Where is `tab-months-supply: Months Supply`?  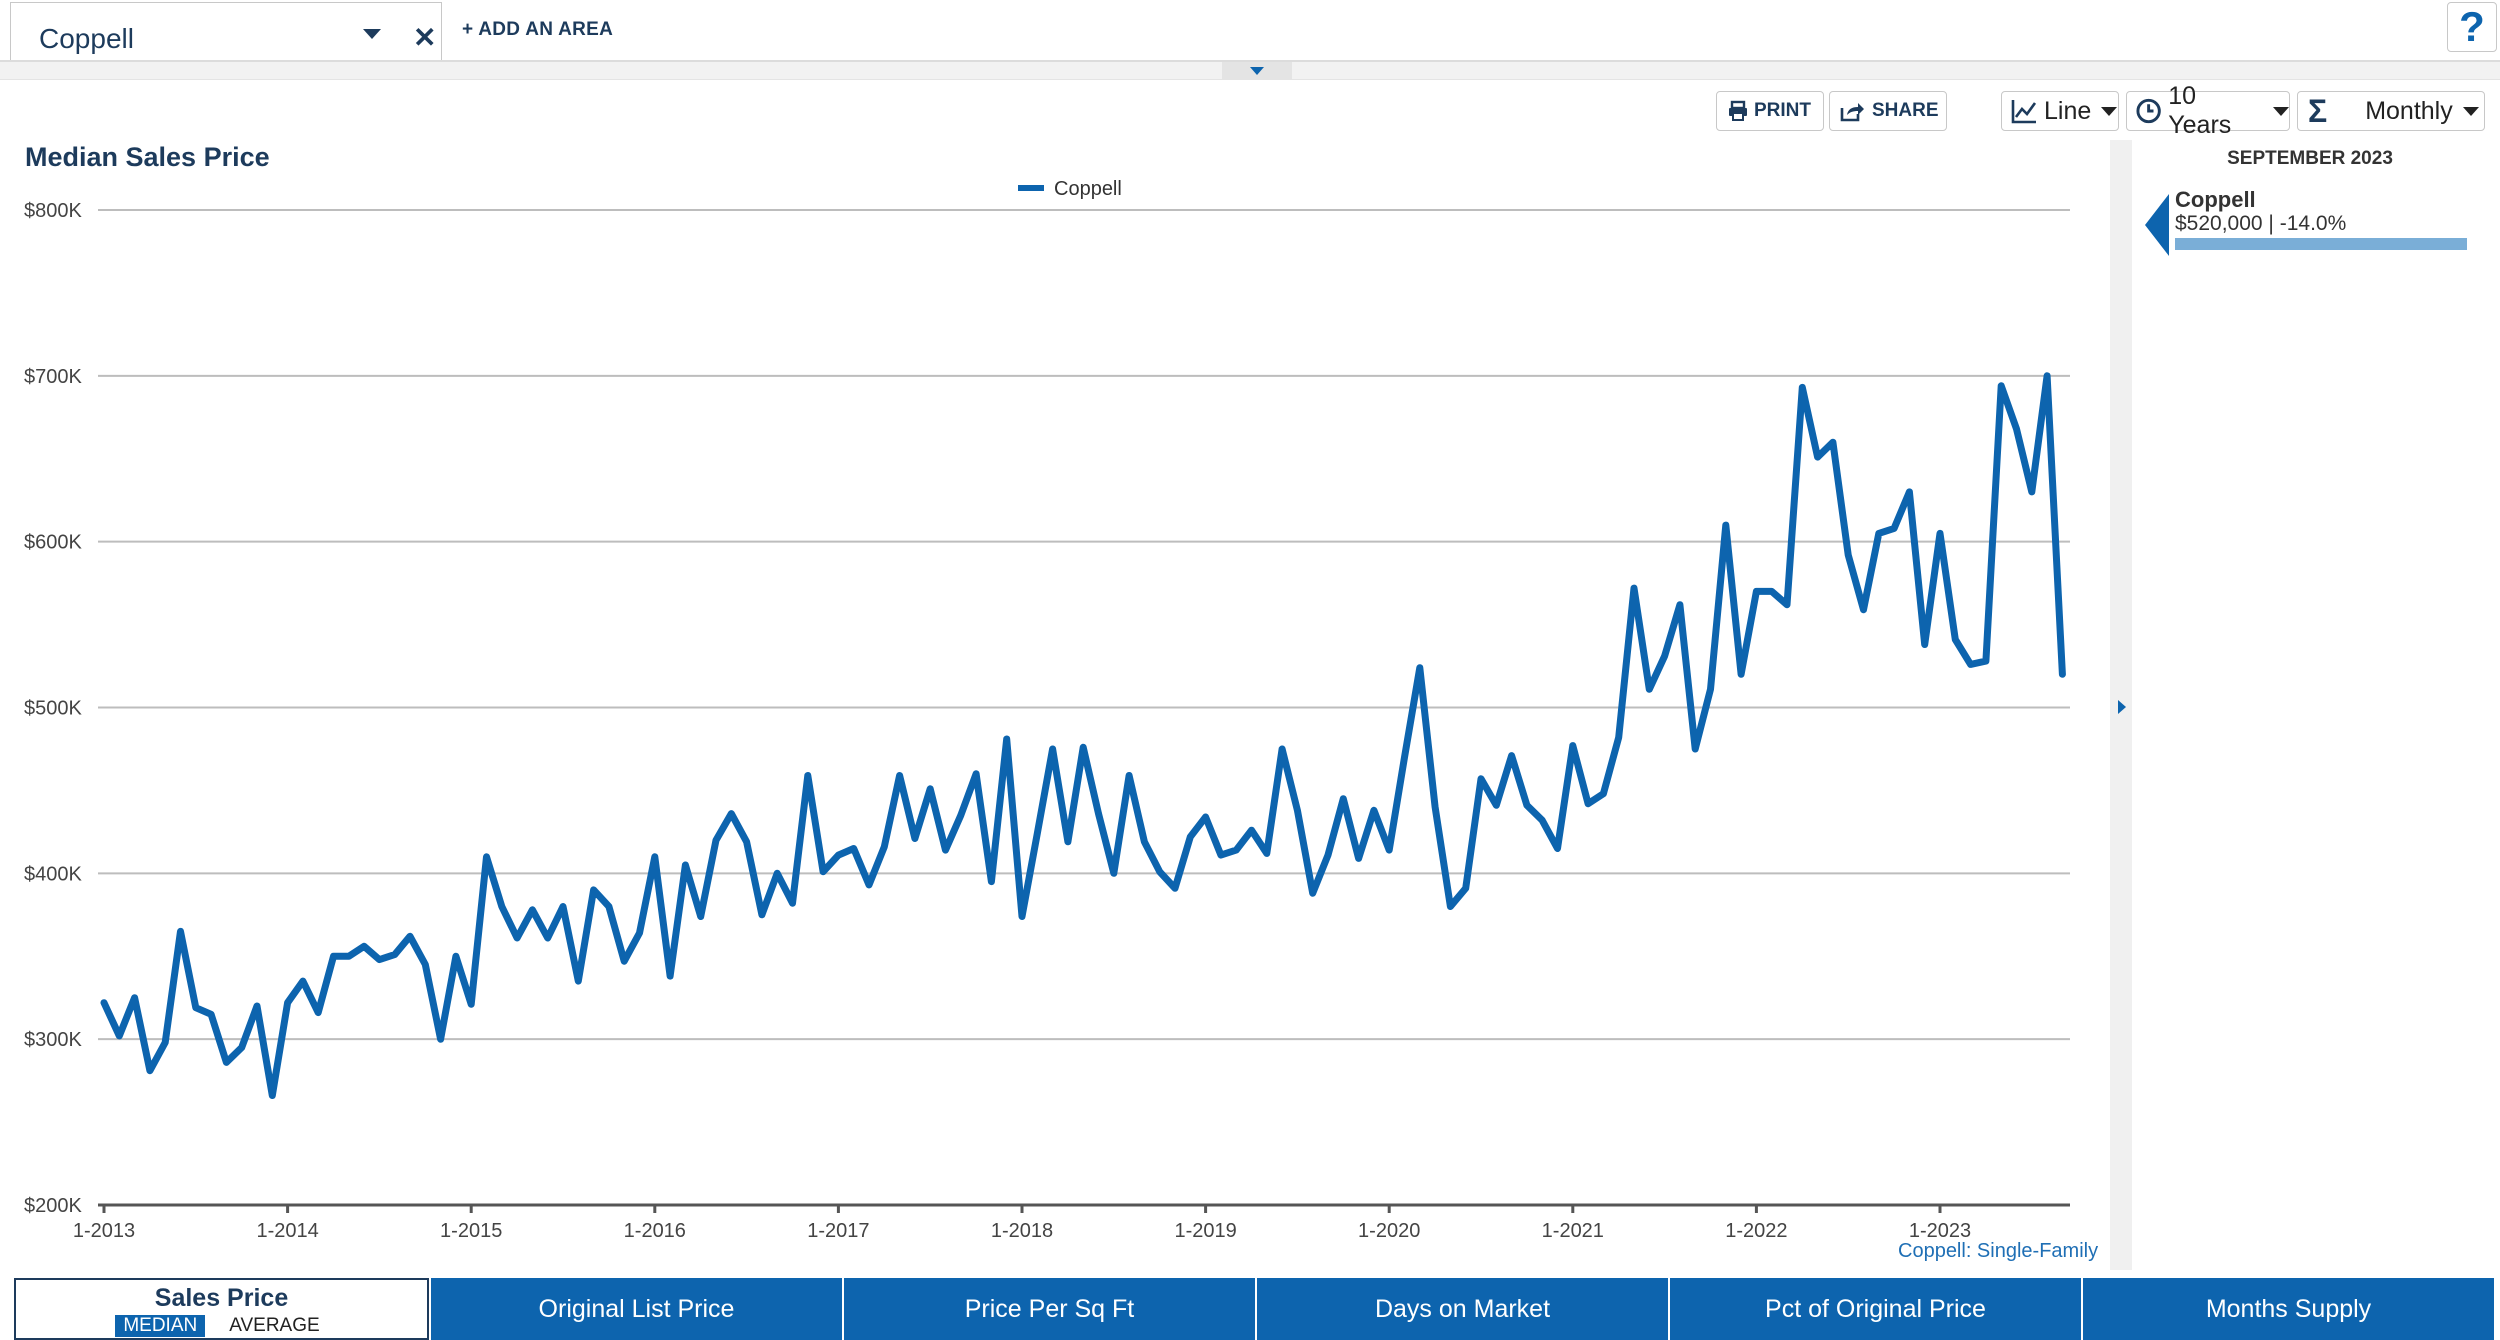
tab-months-supply: Months Supply is located at coordinates (2287, 1309).